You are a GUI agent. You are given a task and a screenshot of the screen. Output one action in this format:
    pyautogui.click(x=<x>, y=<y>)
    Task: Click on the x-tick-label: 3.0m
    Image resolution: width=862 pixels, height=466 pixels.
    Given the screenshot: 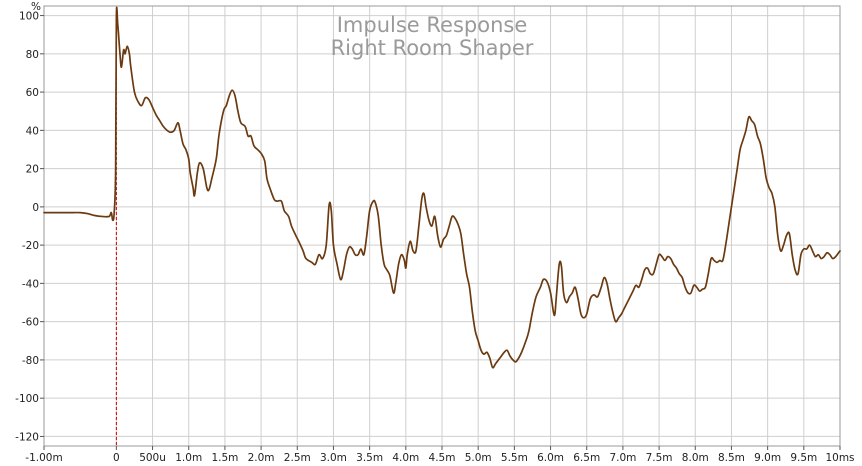 What is the action you would take?
    pyautogui.click(x=333, y=458)
    